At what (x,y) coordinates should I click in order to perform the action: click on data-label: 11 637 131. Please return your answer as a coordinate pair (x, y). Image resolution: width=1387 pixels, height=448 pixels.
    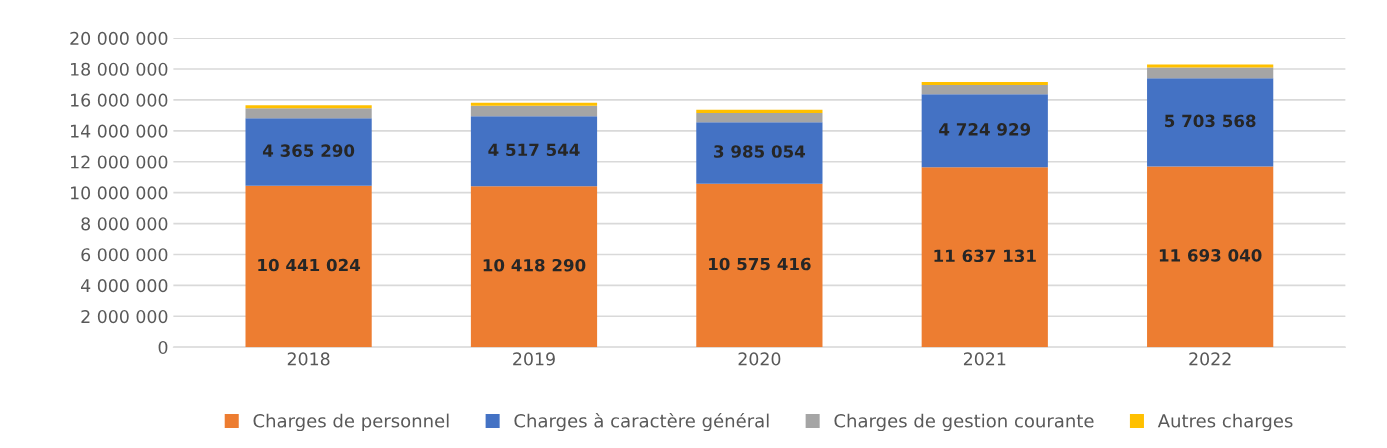
    Looking at the image, I should click on (985, 256).